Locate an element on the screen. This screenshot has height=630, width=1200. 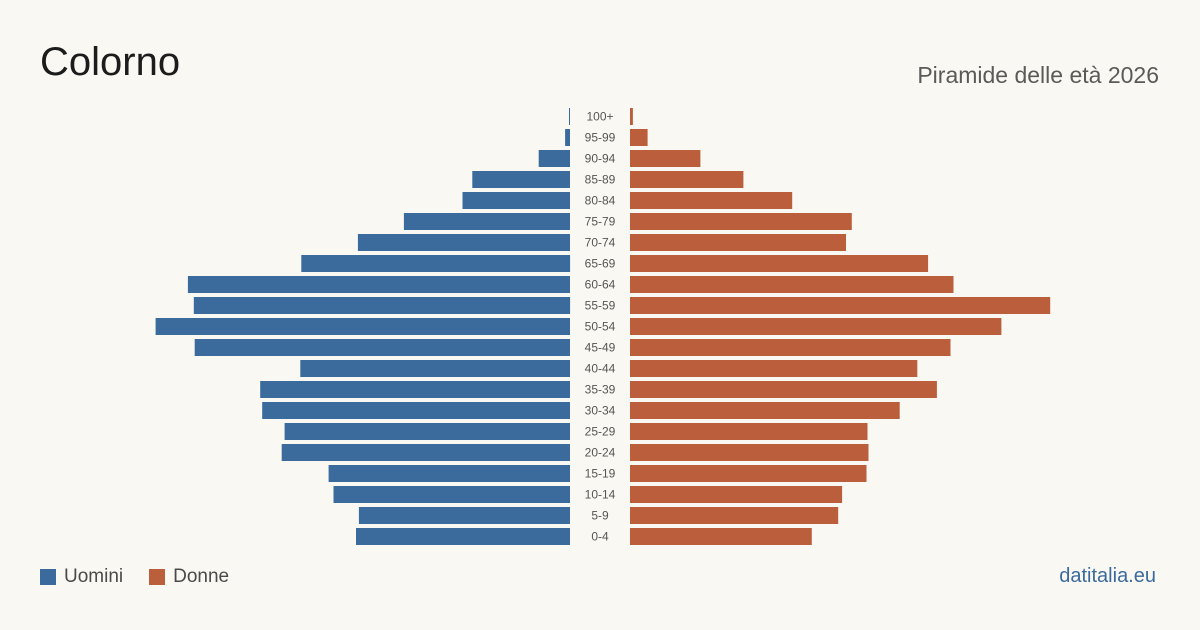
legend-swatch-men is located at coordinates (48, 577).